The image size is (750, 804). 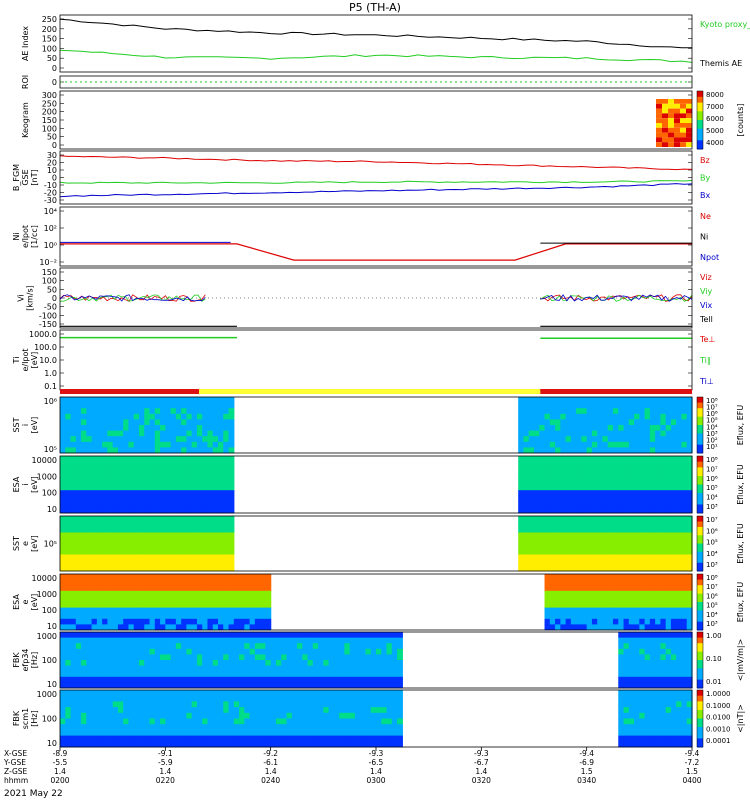 I want to click on colorbar-tick: 0.0100, so click(x=718, y=718).